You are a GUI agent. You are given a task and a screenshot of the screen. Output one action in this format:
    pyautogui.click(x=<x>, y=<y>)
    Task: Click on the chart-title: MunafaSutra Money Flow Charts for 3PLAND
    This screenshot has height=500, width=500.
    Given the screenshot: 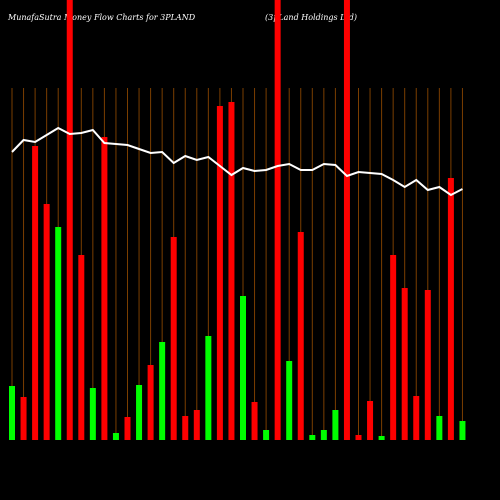 What is the action you would take?
    pyautogui.click(x=101, y=17)
    